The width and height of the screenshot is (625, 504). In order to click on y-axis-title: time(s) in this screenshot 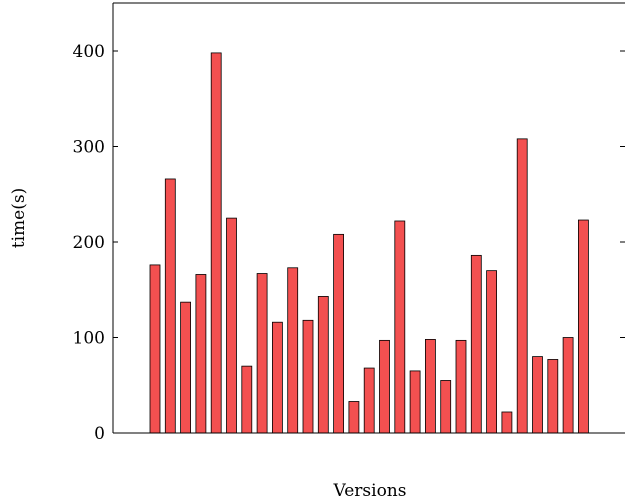, I will do `click(19, 218)`.